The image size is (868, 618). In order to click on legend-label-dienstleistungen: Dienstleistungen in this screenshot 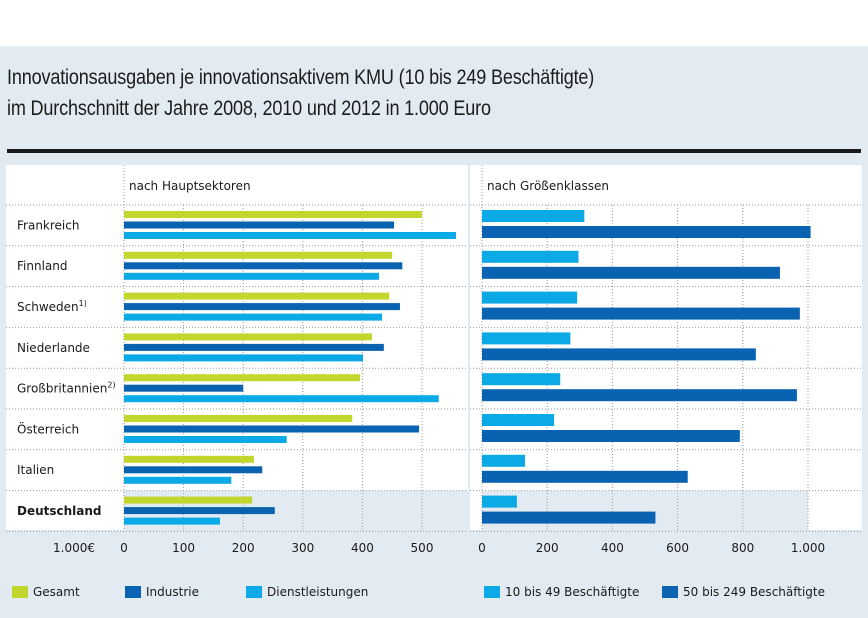, I will do `click(318, 592)`.